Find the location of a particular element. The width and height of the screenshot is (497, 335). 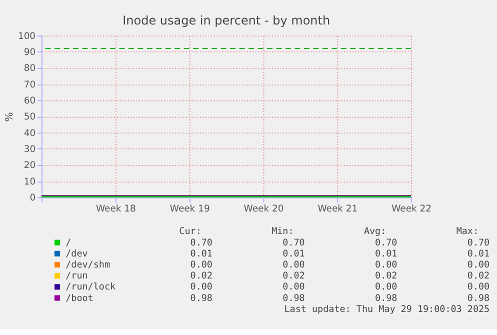

y-axis-title: % is located at coordinates (10, 117).